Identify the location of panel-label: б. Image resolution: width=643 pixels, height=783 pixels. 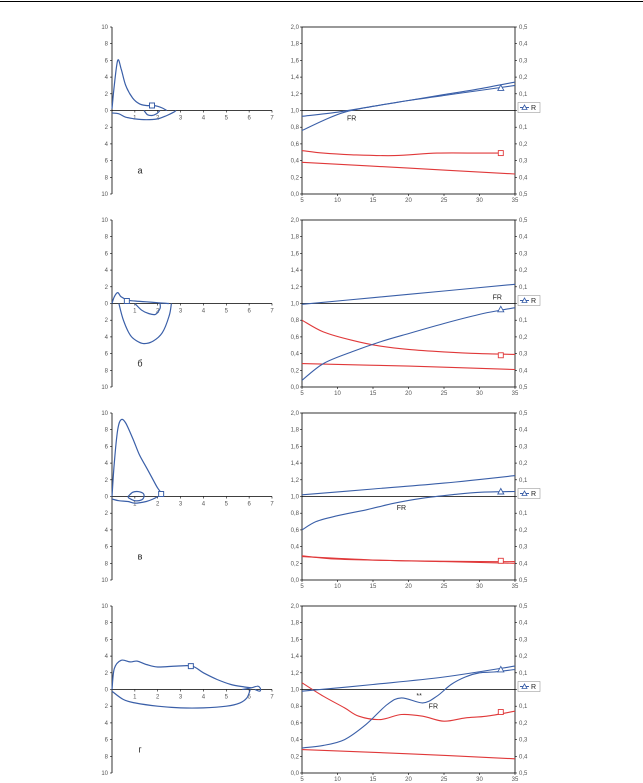
(139, 363).